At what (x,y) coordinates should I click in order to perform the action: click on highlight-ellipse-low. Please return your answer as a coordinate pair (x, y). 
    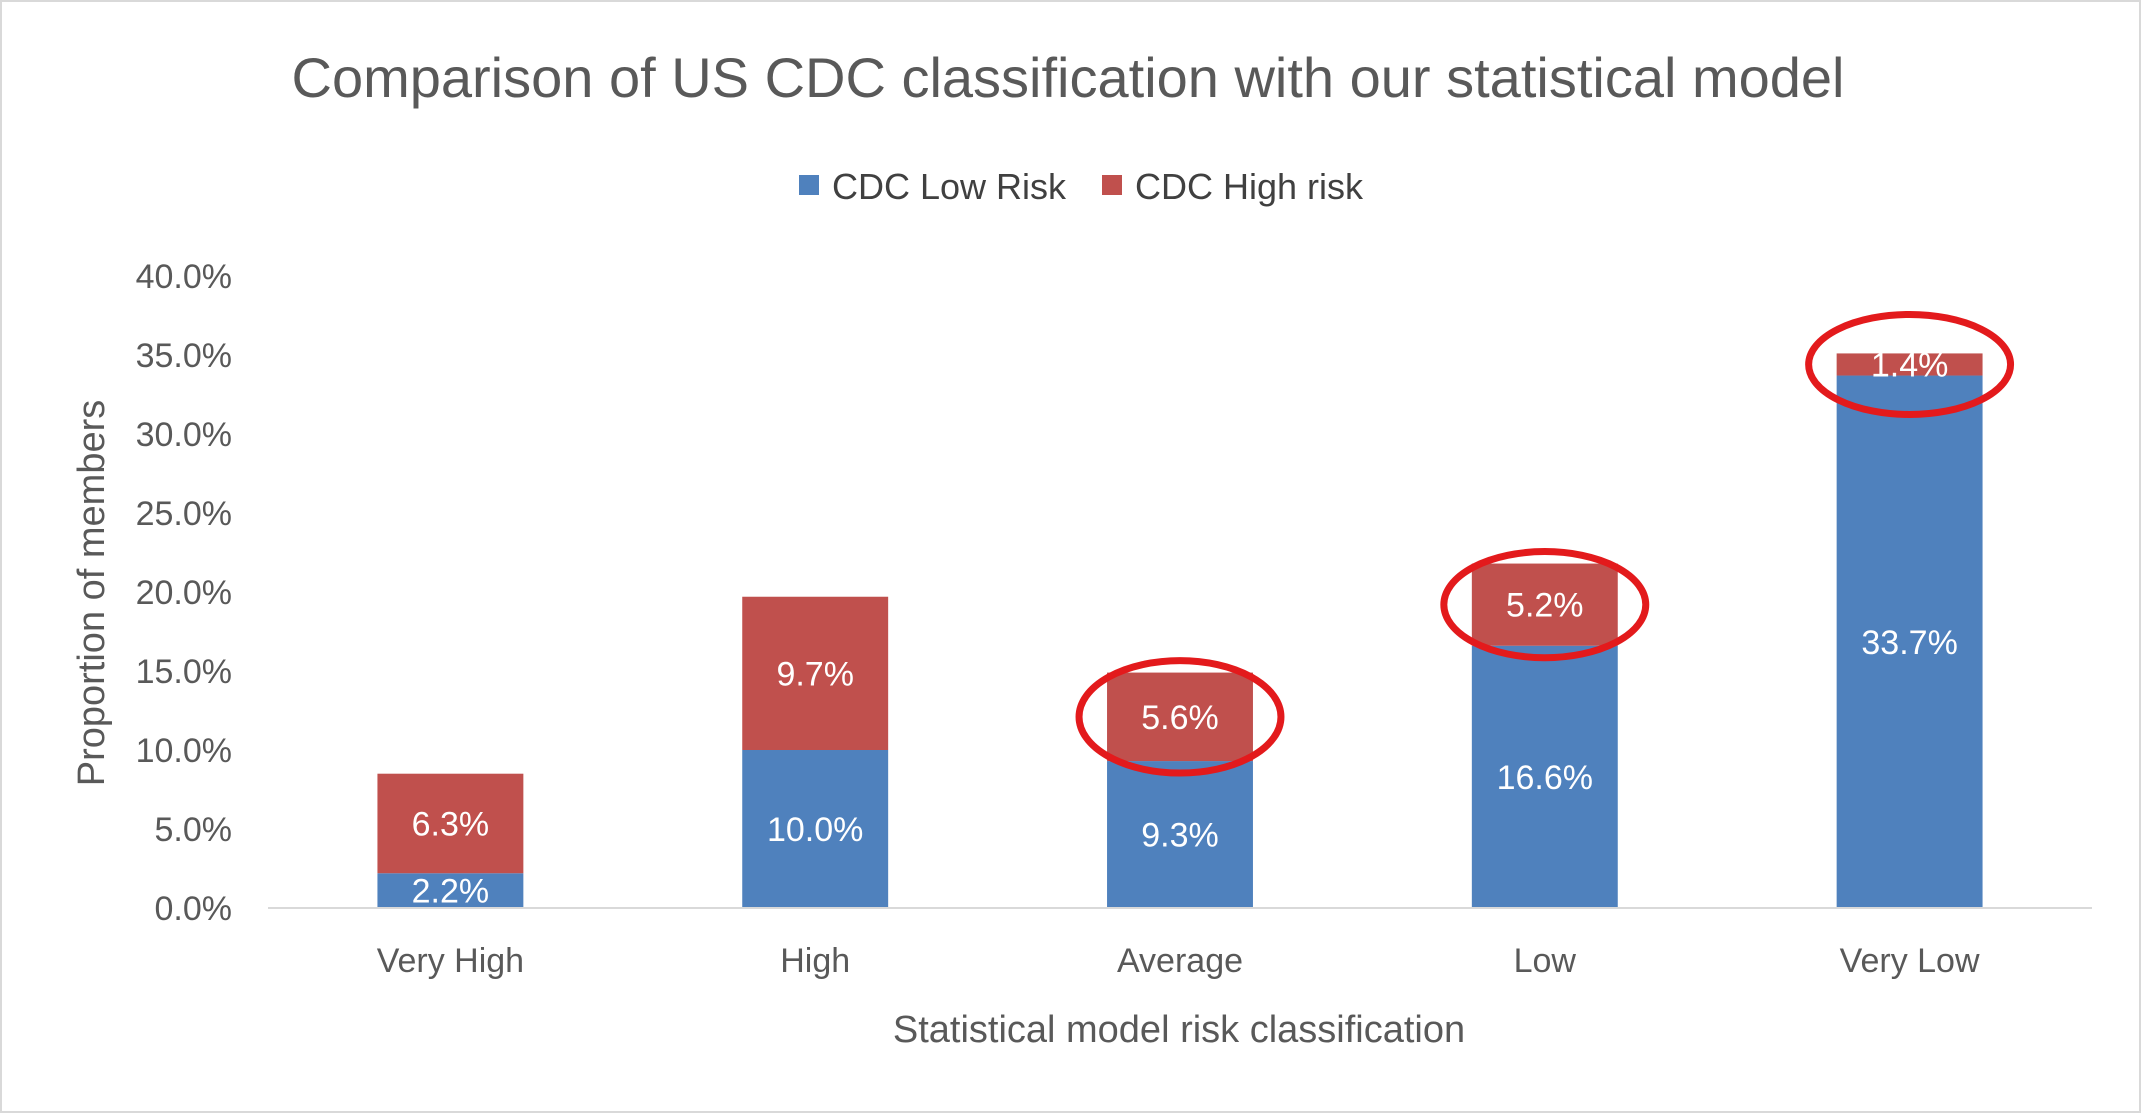
    Looking at the image, I should click on (1545, 605).